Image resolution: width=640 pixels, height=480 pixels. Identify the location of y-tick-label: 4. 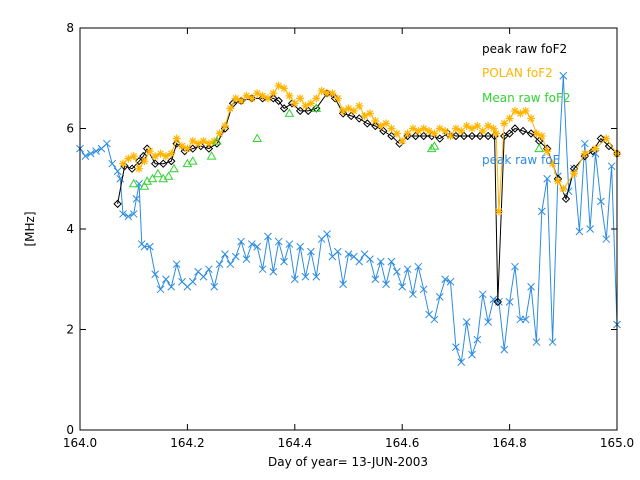
(70, 229).